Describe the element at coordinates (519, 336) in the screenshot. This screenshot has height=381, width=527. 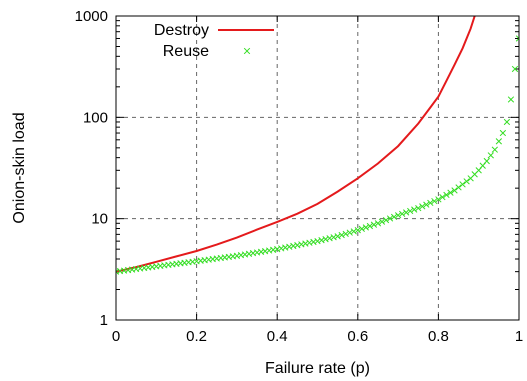
I see `x-tick-label: 1` at that location.